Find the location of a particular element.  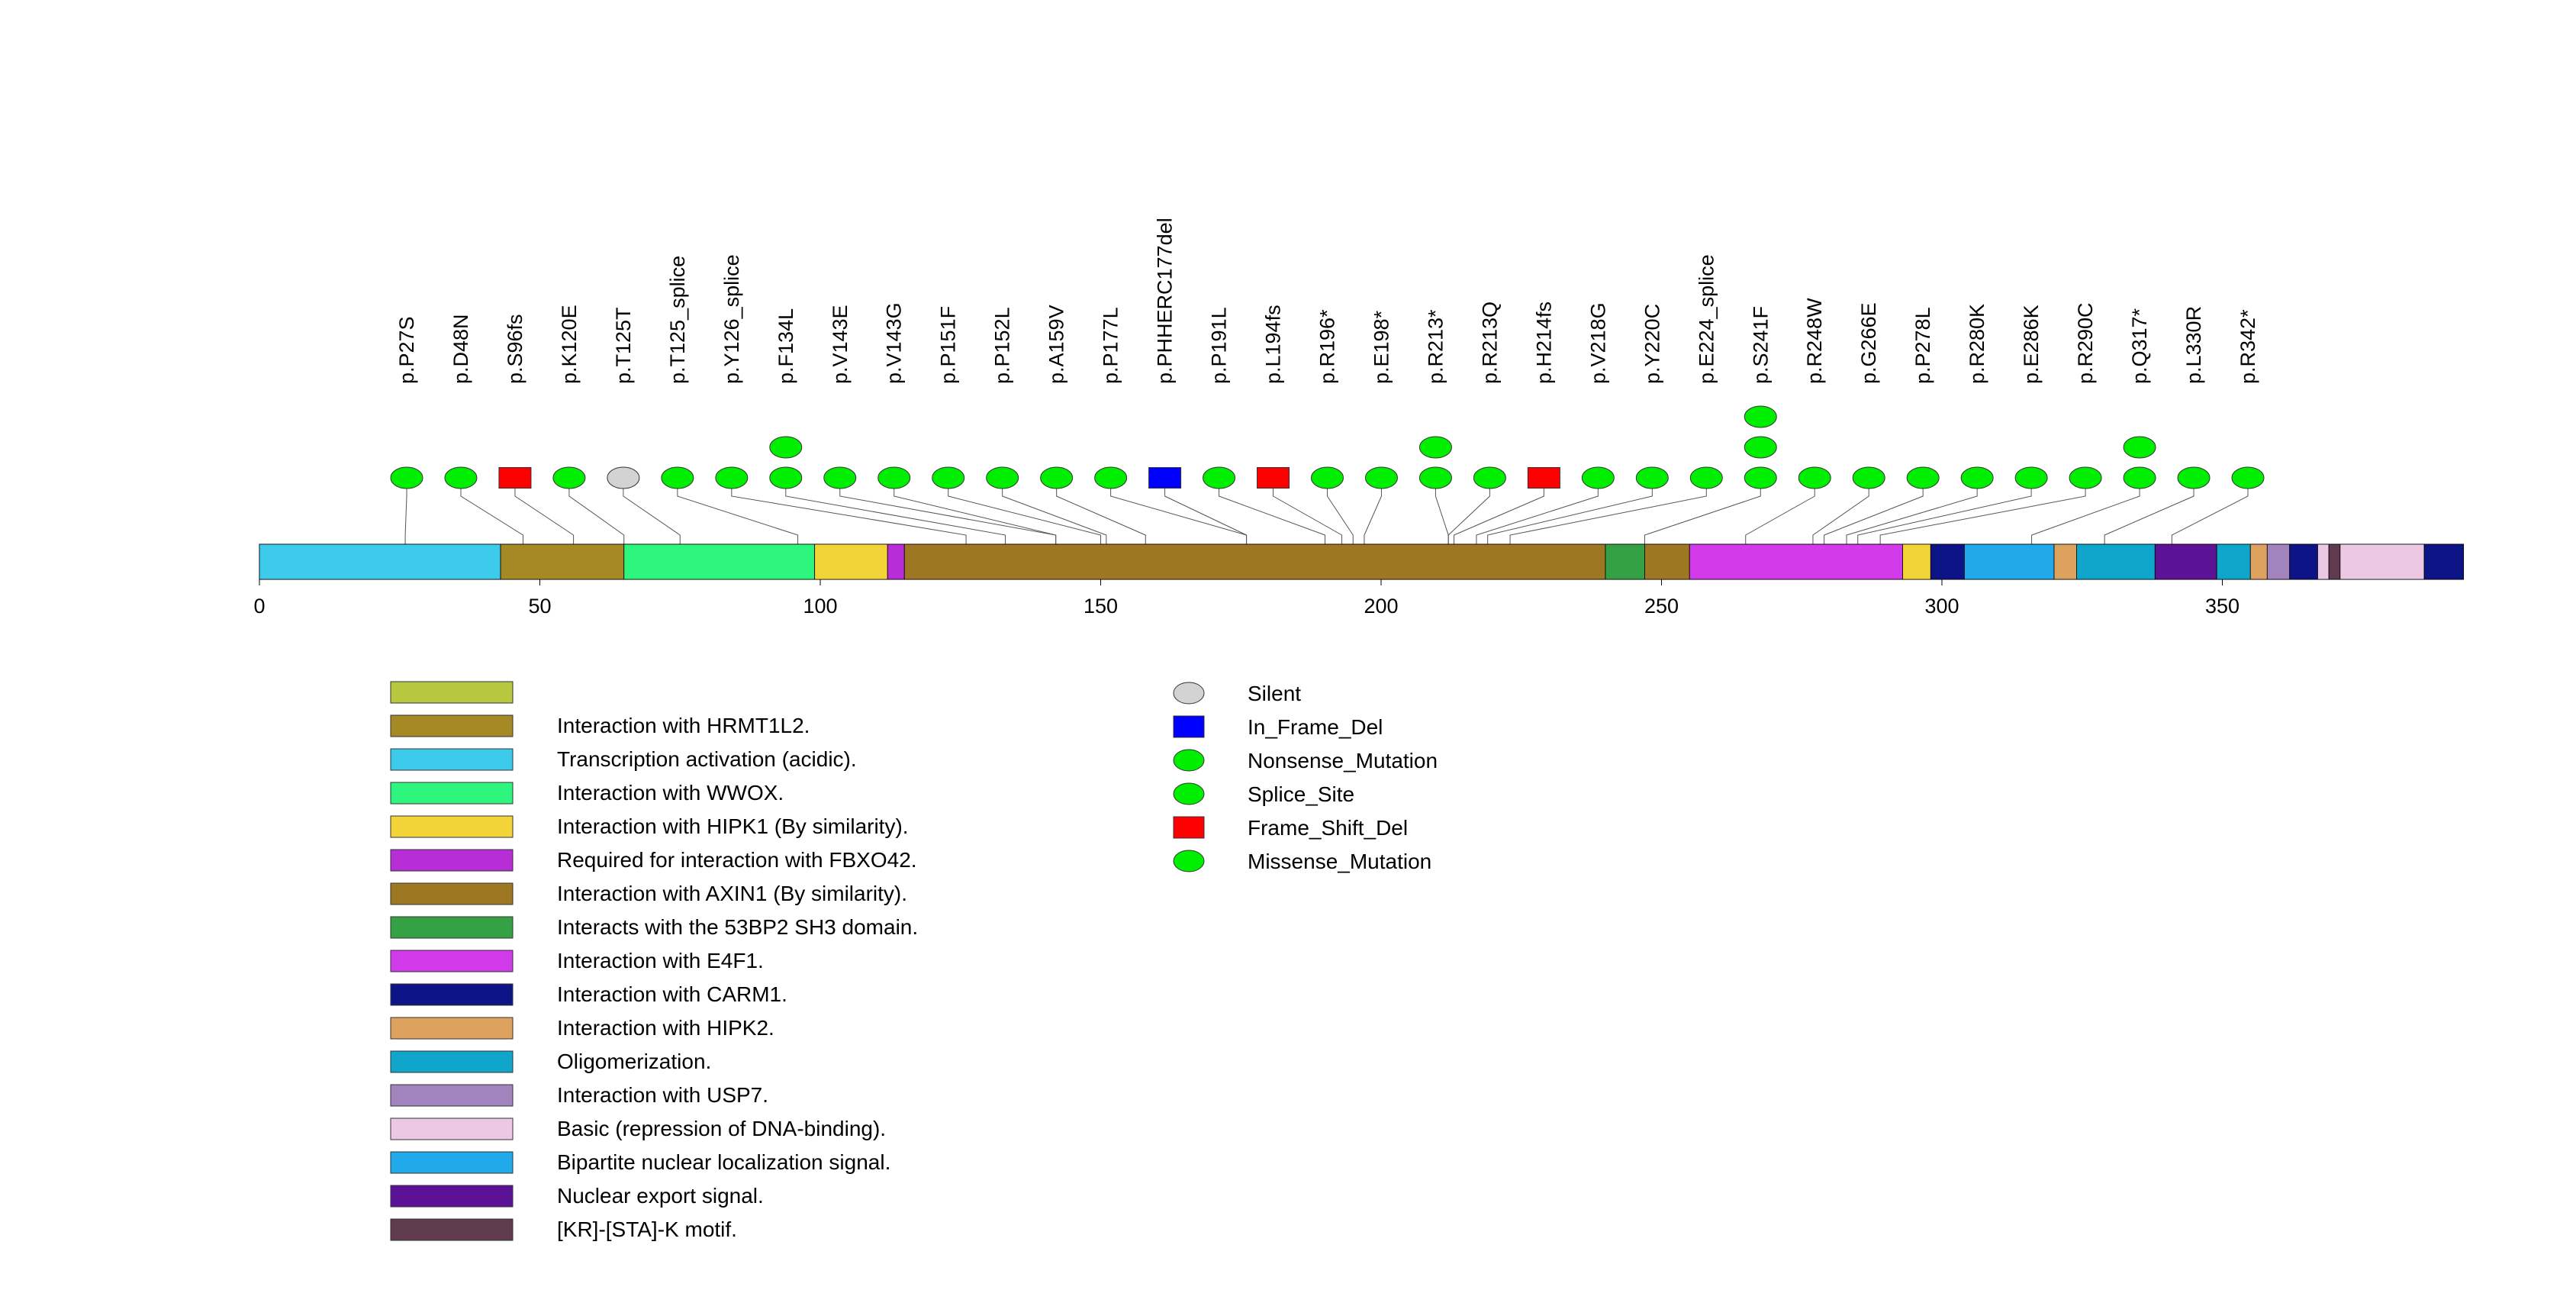

domain-legend-label-16: [KR]-[STA]-K motif. is located at coordinates (647, 1229).